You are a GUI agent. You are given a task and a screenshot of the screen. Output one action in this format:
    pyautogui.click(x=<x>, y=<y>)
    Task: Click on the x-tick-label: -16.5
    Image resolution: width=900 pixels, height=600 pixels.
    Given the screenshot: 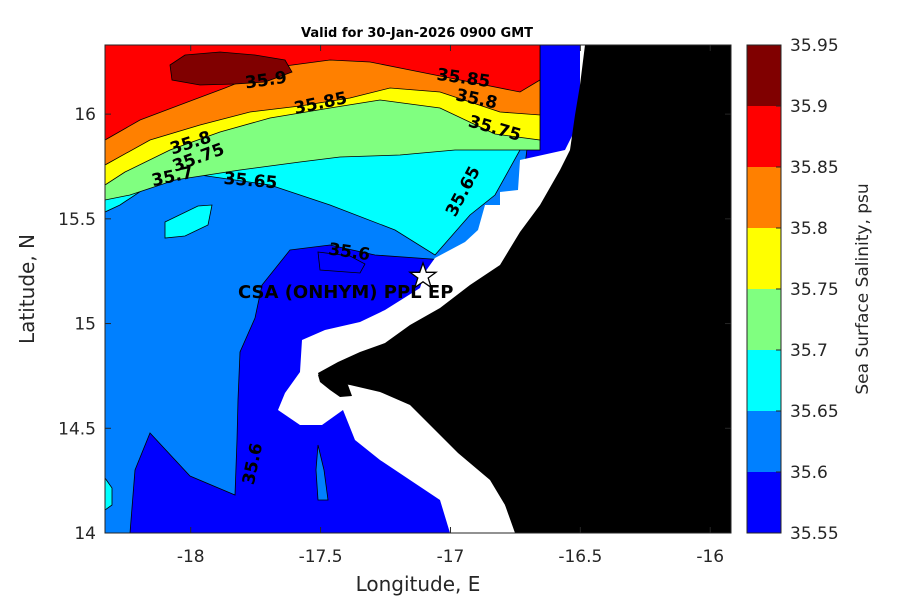 What is the action you would take?
    pyautogui.click(x=580, y=557)
    